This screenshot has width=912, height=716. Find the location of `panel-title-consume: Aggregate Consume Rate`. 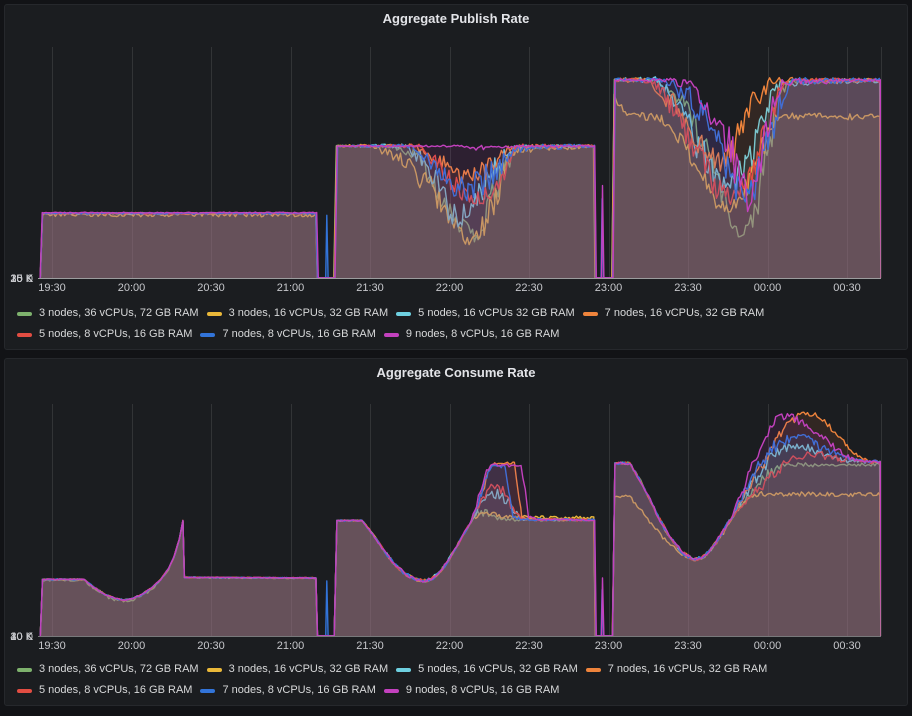

panel-title-consume: Aggregate Consume Rate is located at coordinates (456, 372).